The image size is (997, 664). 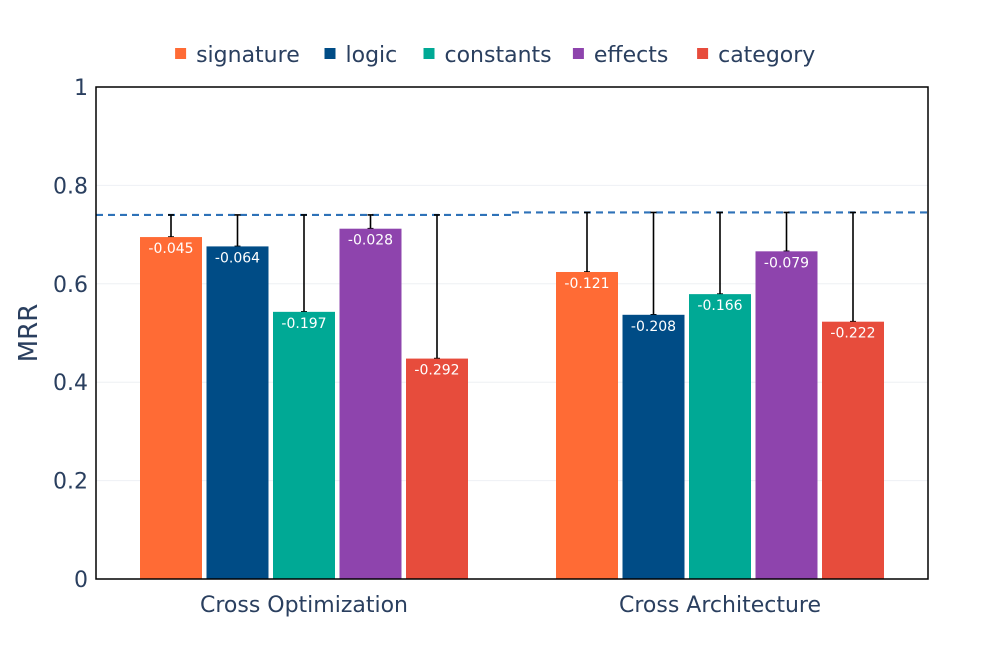 I want to click on legend-swatch-constants, so click(x=429, y=53).